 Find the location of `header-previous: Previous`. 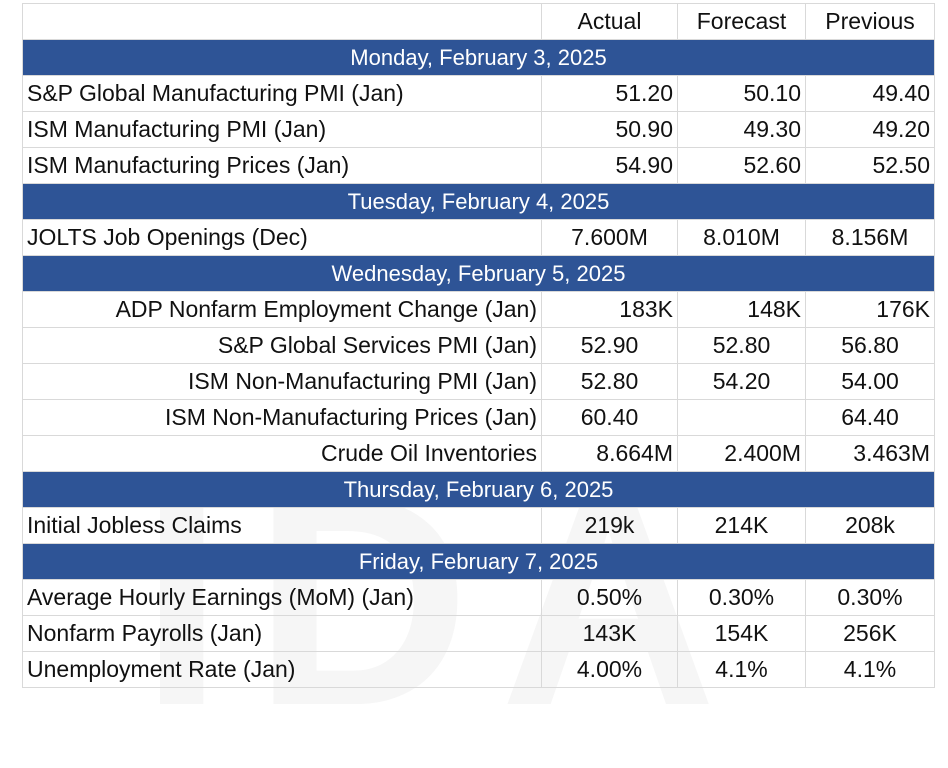

header-previous: Previous is located at coordinates (870, 21).